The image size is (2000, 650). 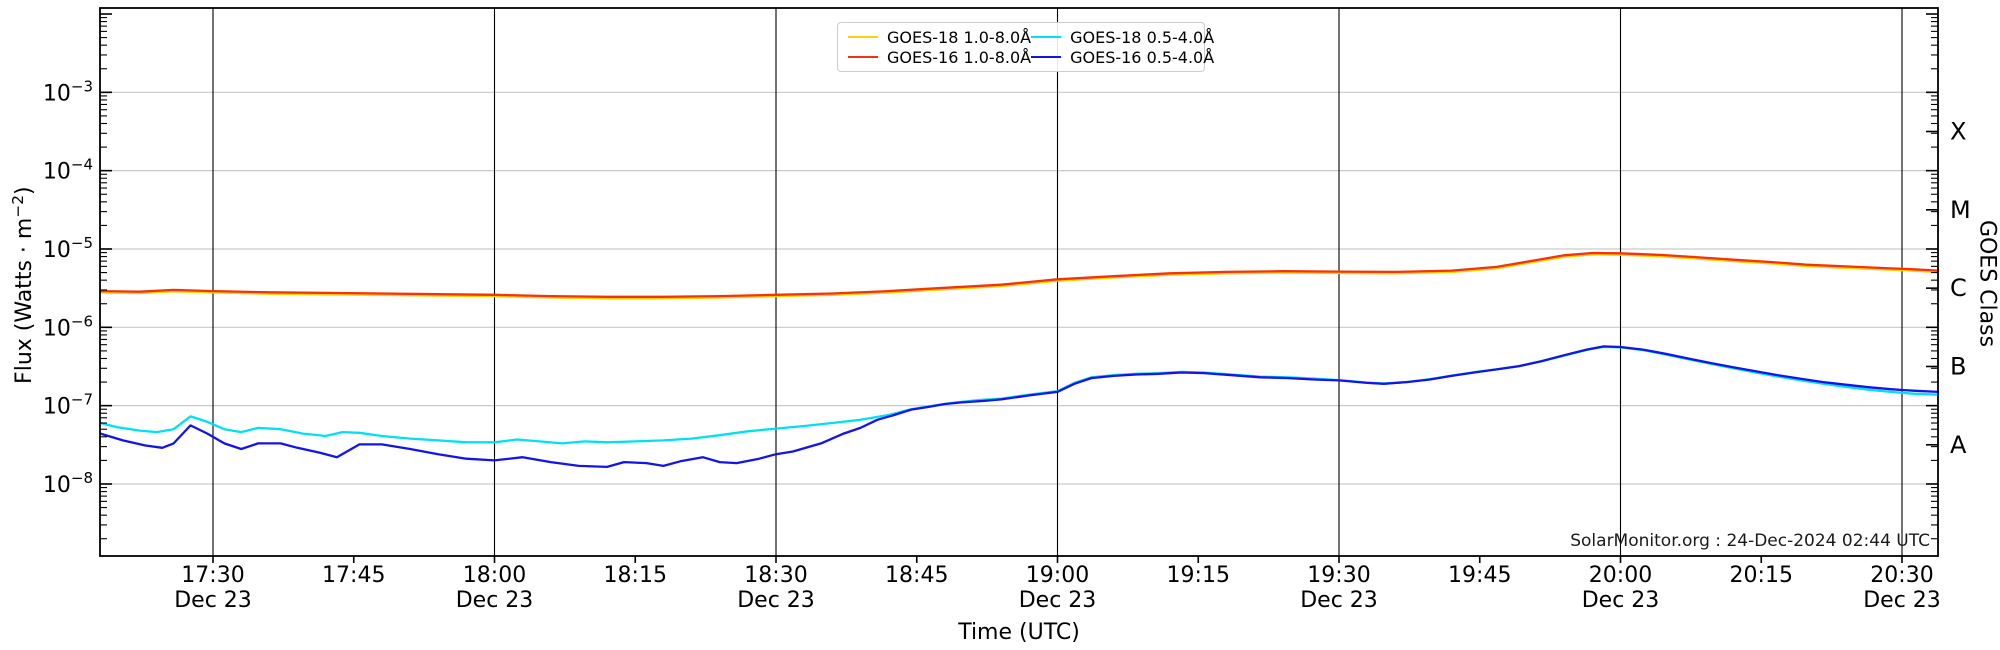 What do you see at coordinates (775, 575) in the screenshot?
I see `x-tick-label: 18:30` at bounding box center [775, 575].